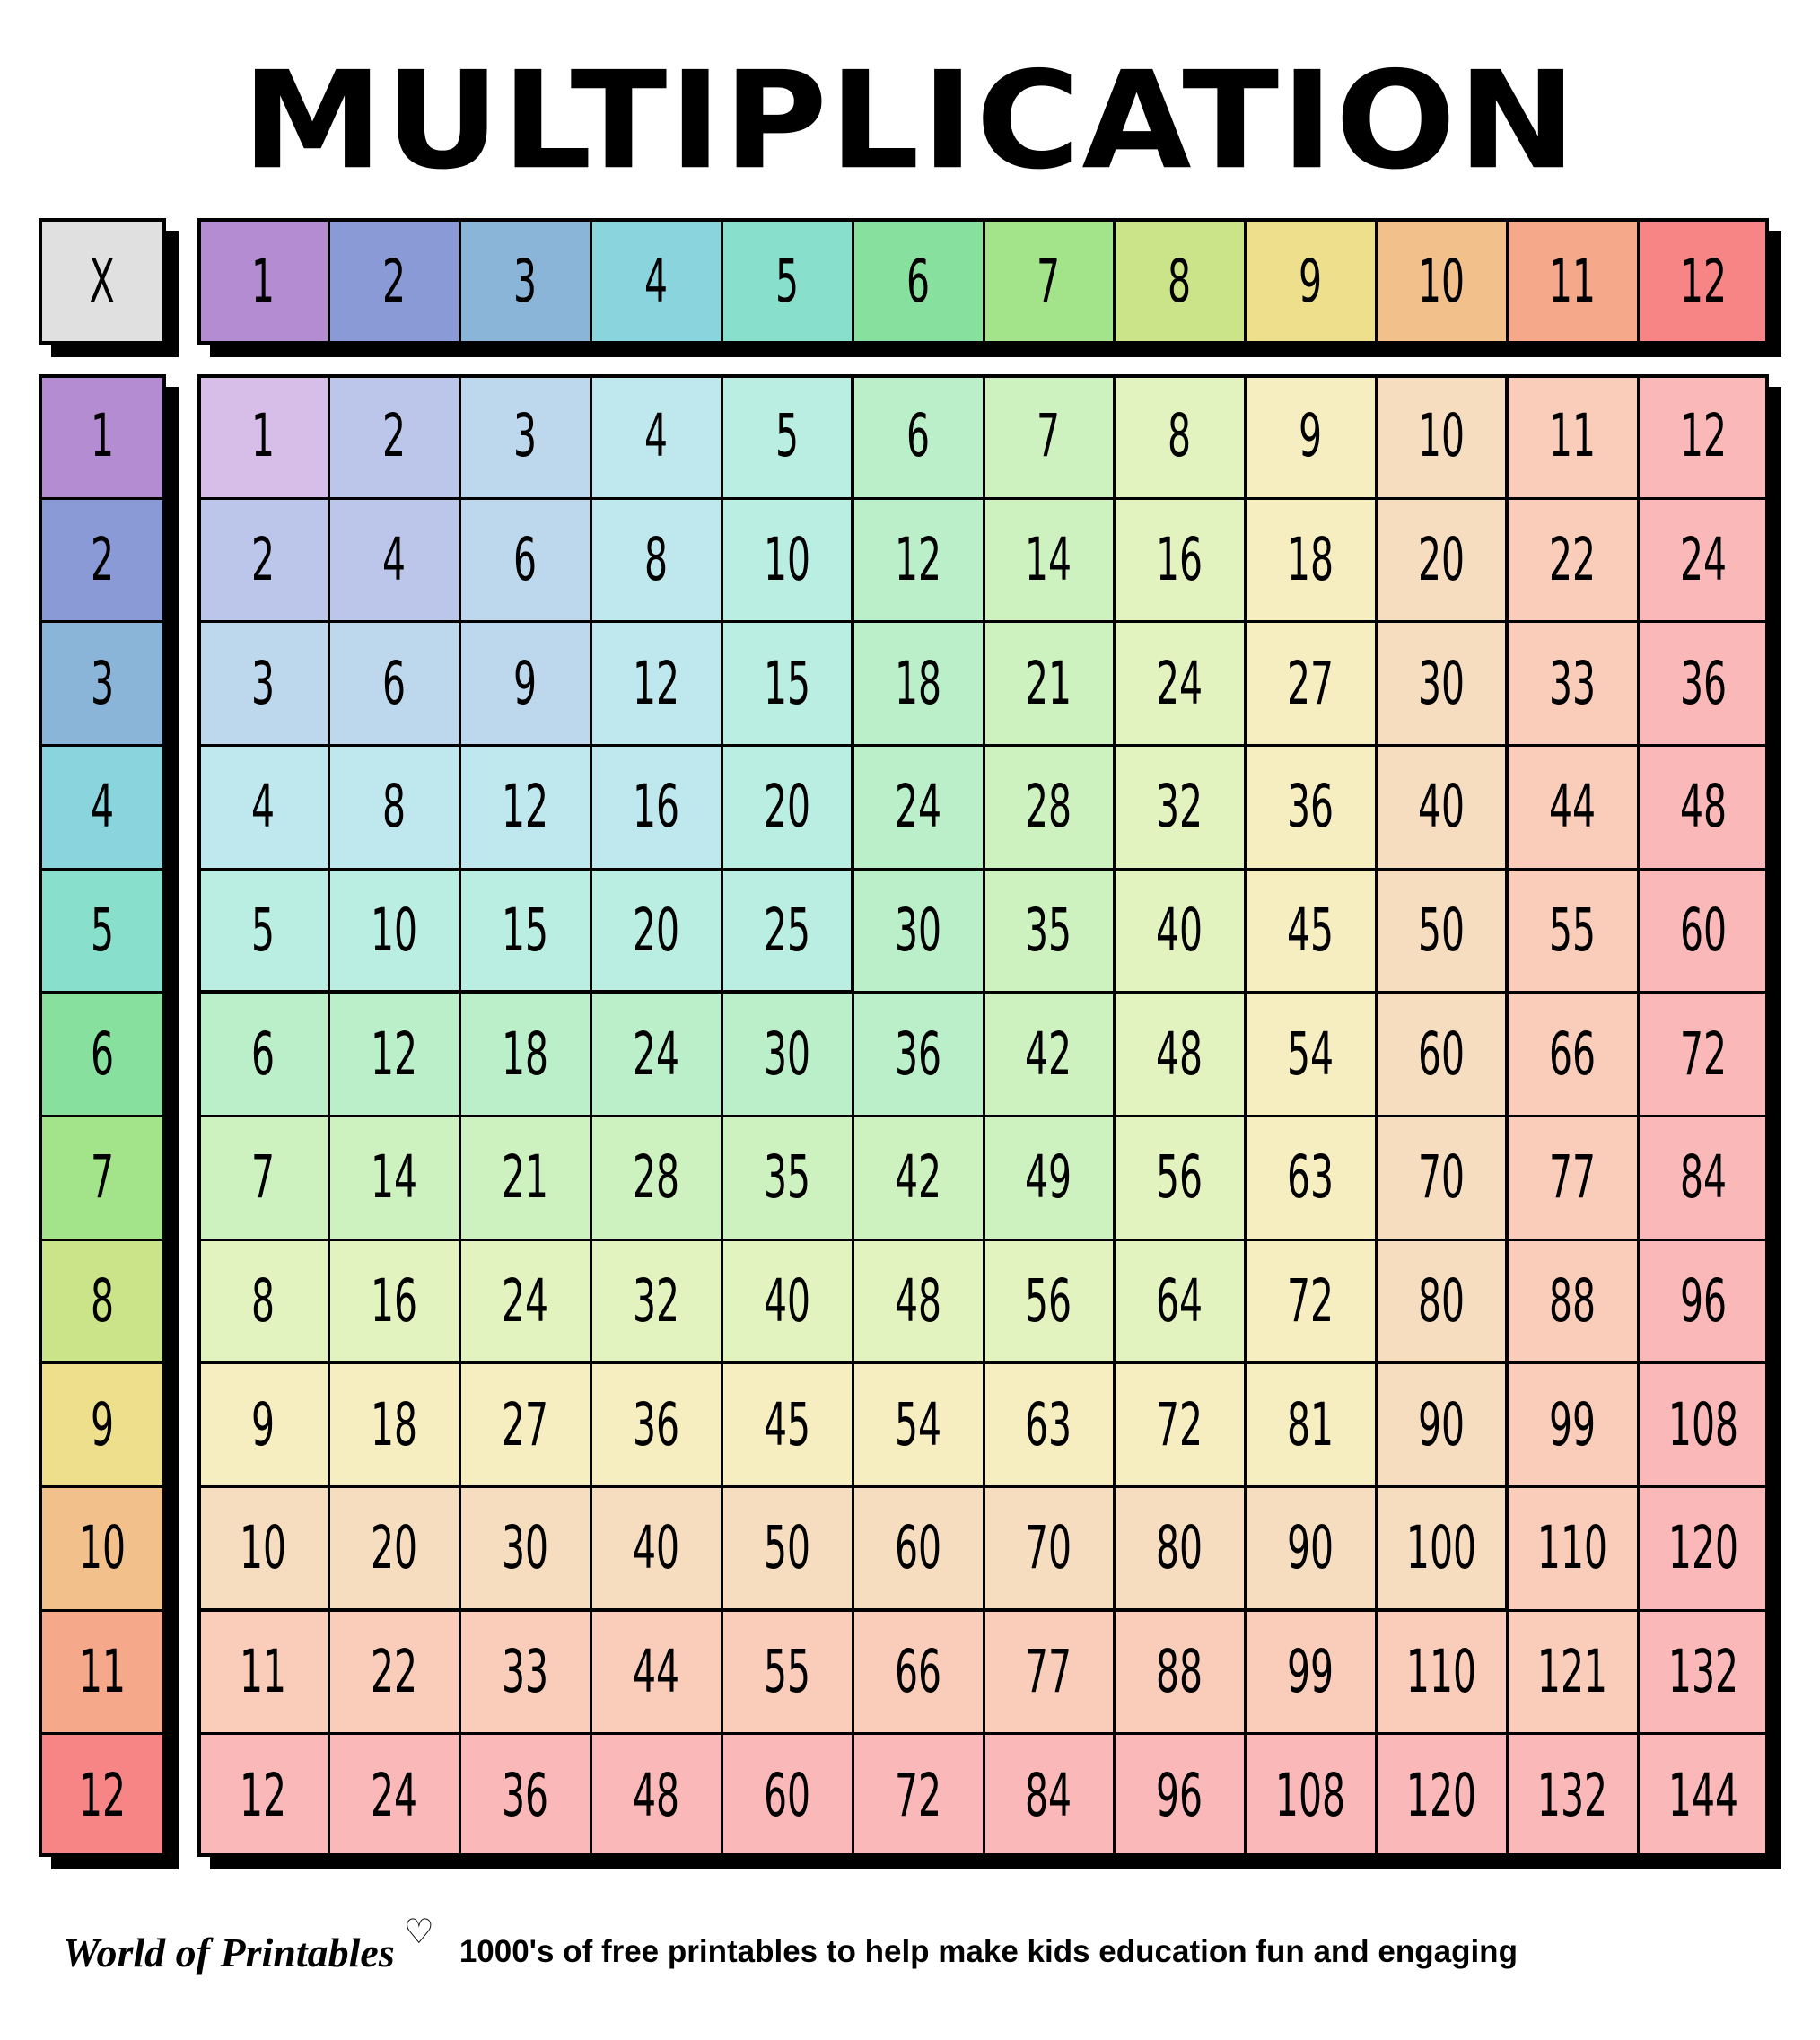 The image size is (1820, 2040). I want to click on column-header-6-value: 6, so click(918, 281).